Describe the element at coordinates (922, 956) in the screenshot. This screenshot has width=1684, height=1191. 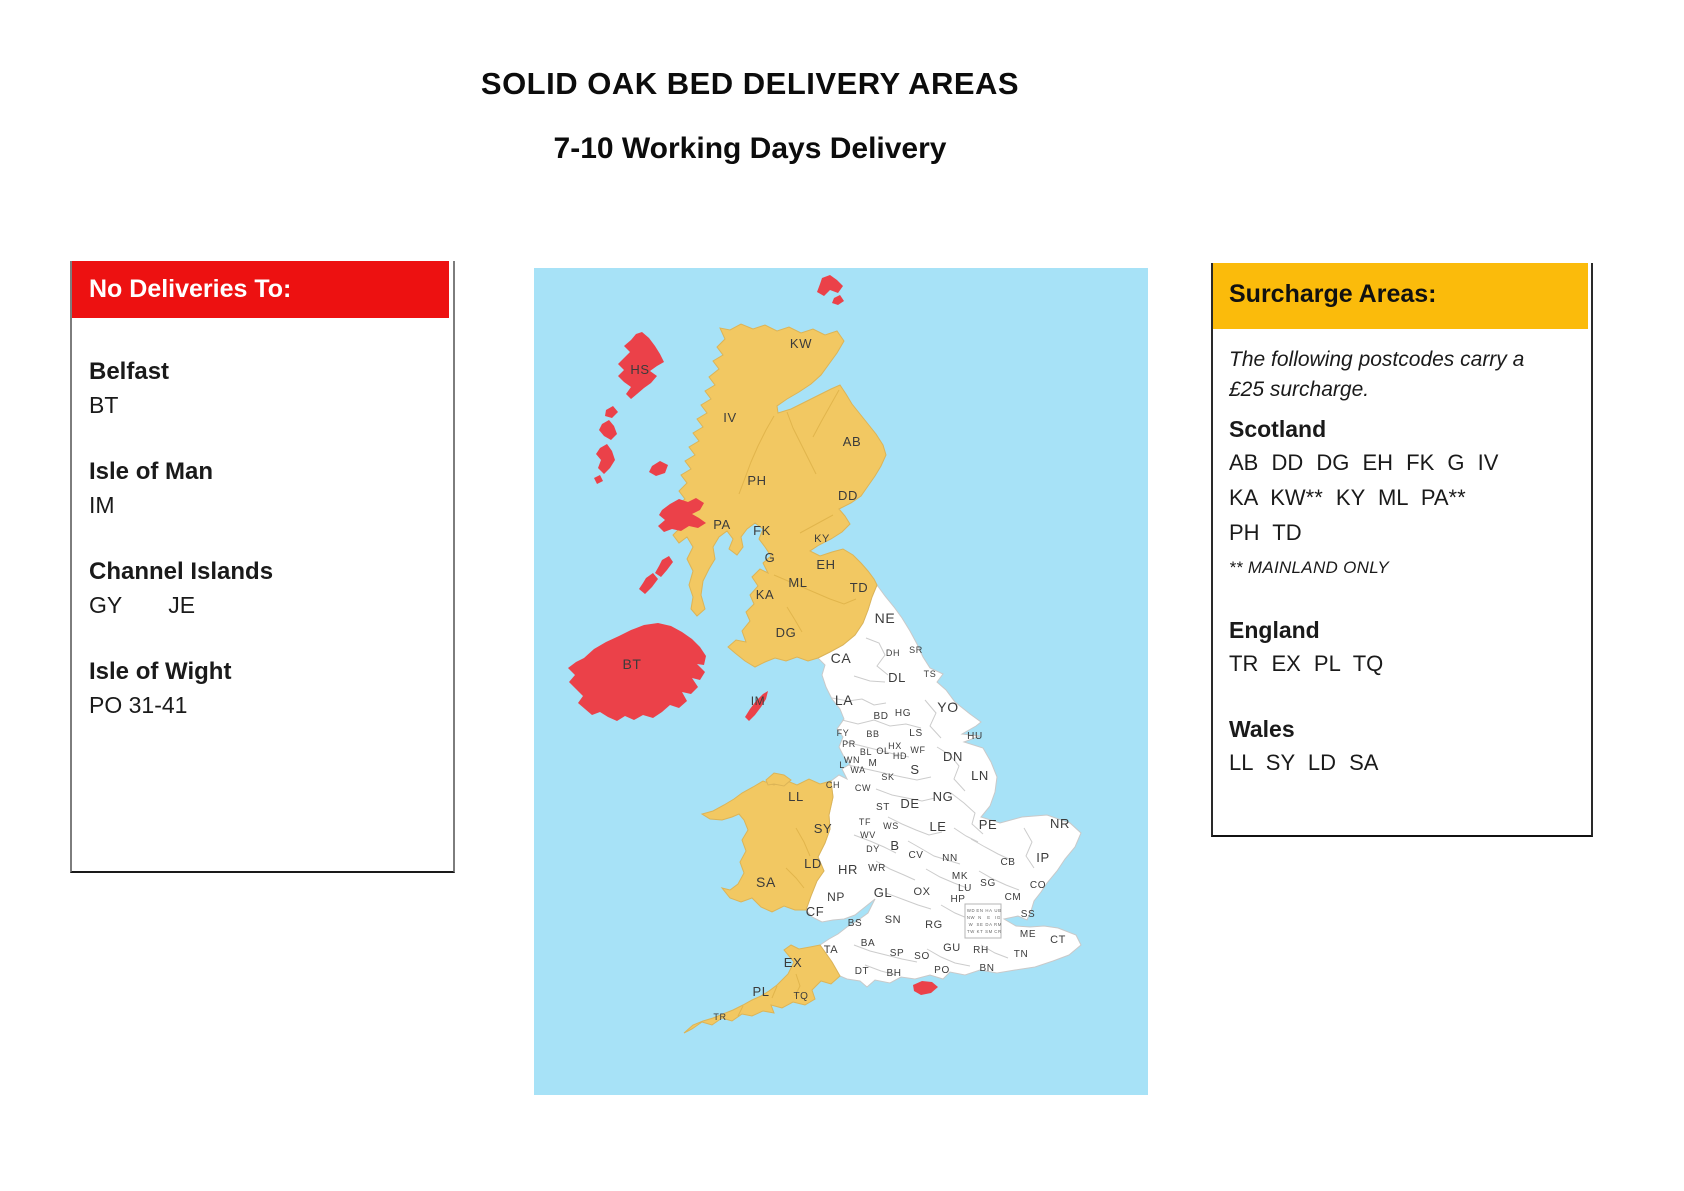
I see `postcode-label-SO: SO` at that location.